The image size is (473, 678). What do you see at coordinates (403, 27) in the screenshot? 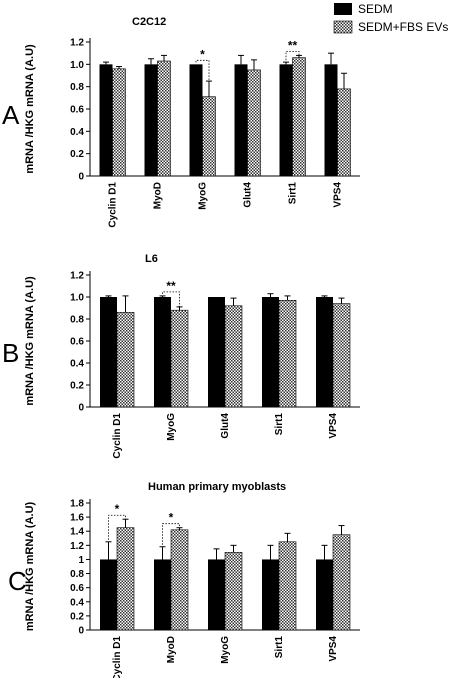
I see `legend-label-sedm-fbs-evs: SEDM+FBS EVs` at bounding box center [403, 27].